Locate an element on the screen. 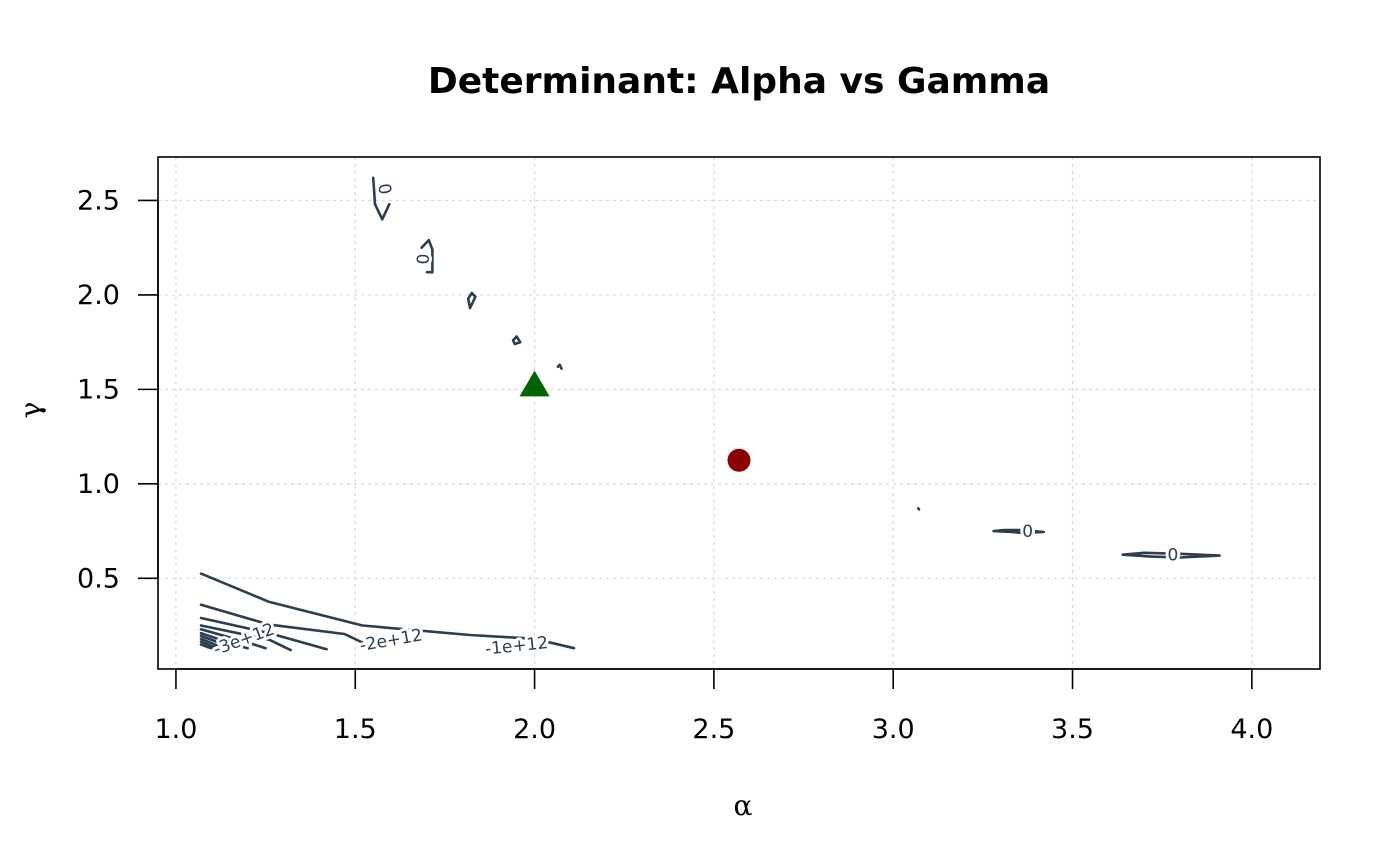 This screenshot has height=866, width=1400. y-tick-label: 1.5 is located at coordinates (98, 389).